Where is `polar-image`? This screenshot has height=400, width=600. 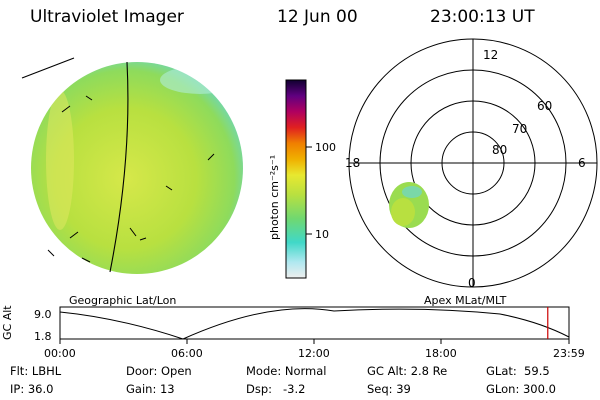 polar-image is located at coordinates (409, 205).